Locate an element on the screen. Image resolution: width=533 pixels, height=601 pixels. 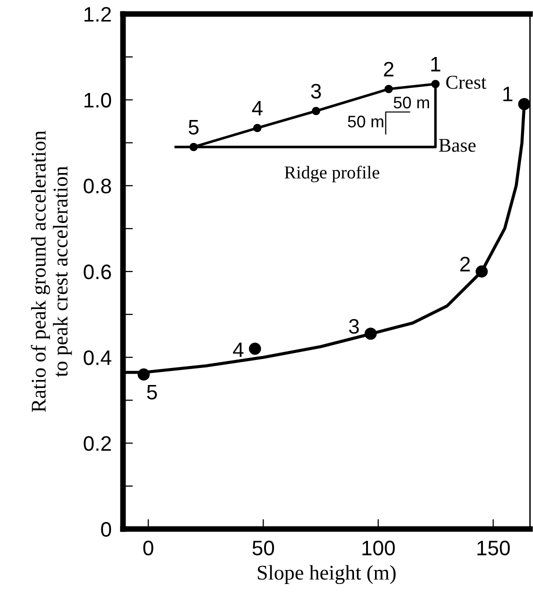
annotation: Ridge profile is located at coordinates (332, 174).